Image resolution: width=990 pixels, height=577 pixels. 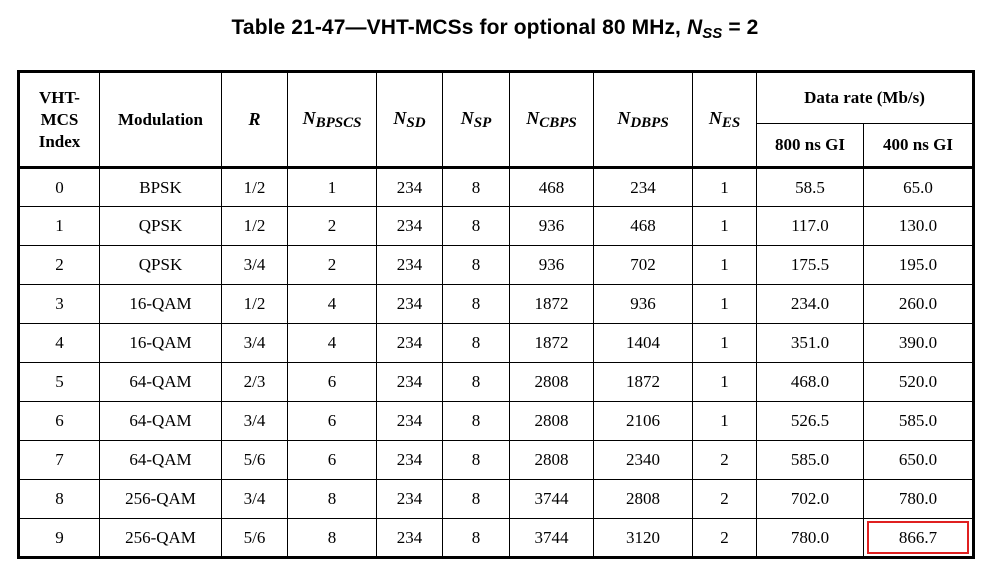 I want to click on cell-idx: 4, so click(x=59, y=343).